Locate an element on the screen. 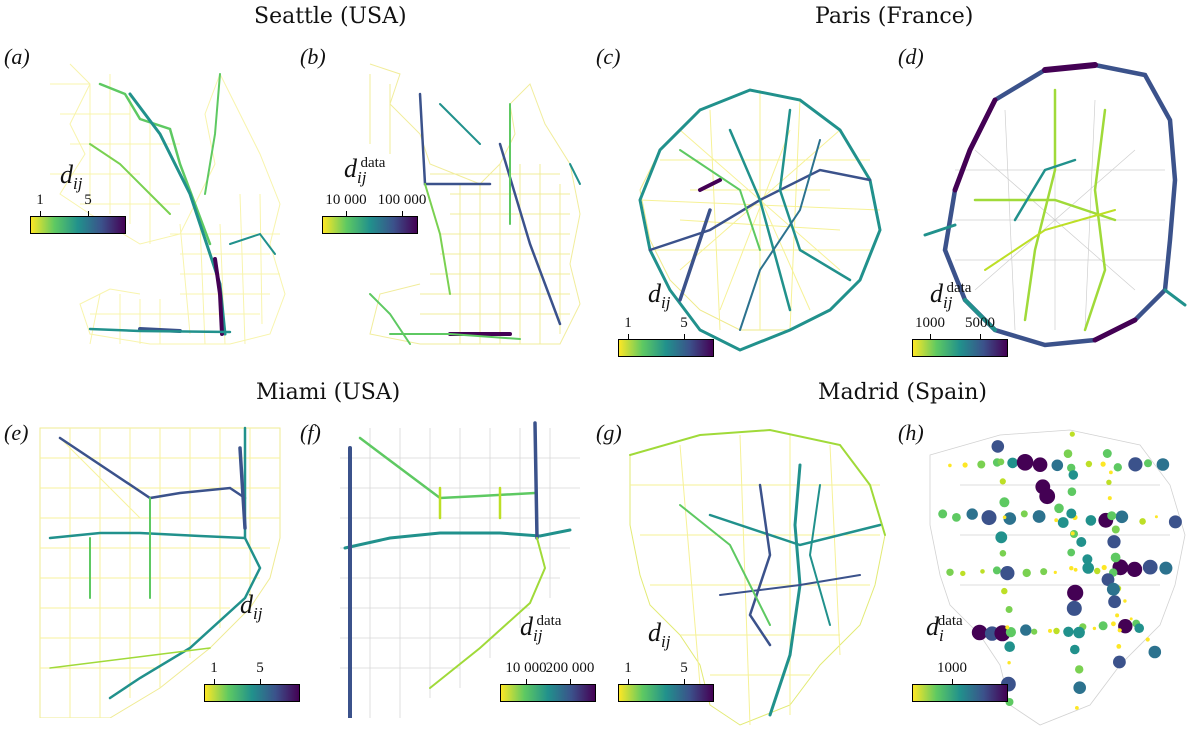 The image size is (1200, 738). colorbar-c-tick-1: 1 is located at coordinates (628, 323).